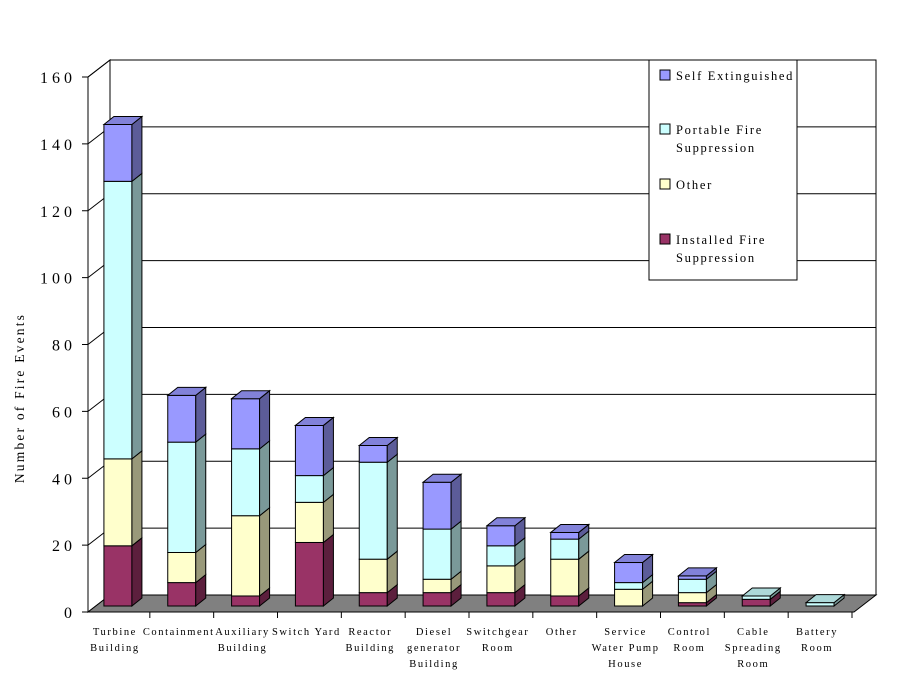 The width and height of the screenshot is (906, 675). What do you see at coordinates (626, 648) in the screenshot?
I see `x-tick-label: Water Pump` at bounding box center [626, 648].